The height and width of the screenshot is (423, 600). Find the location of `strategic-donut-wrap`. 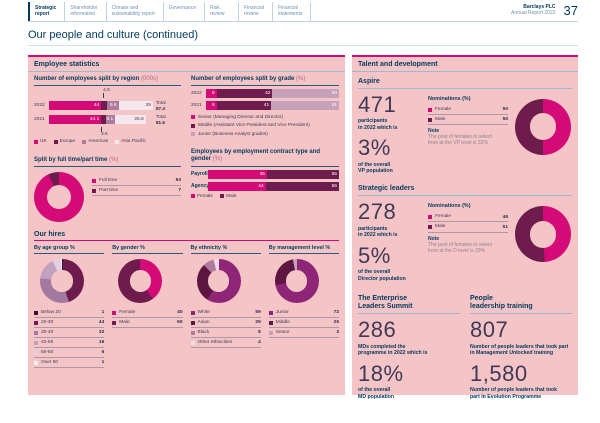

strategic-donut-wrap is located at coordinates (543, 243).